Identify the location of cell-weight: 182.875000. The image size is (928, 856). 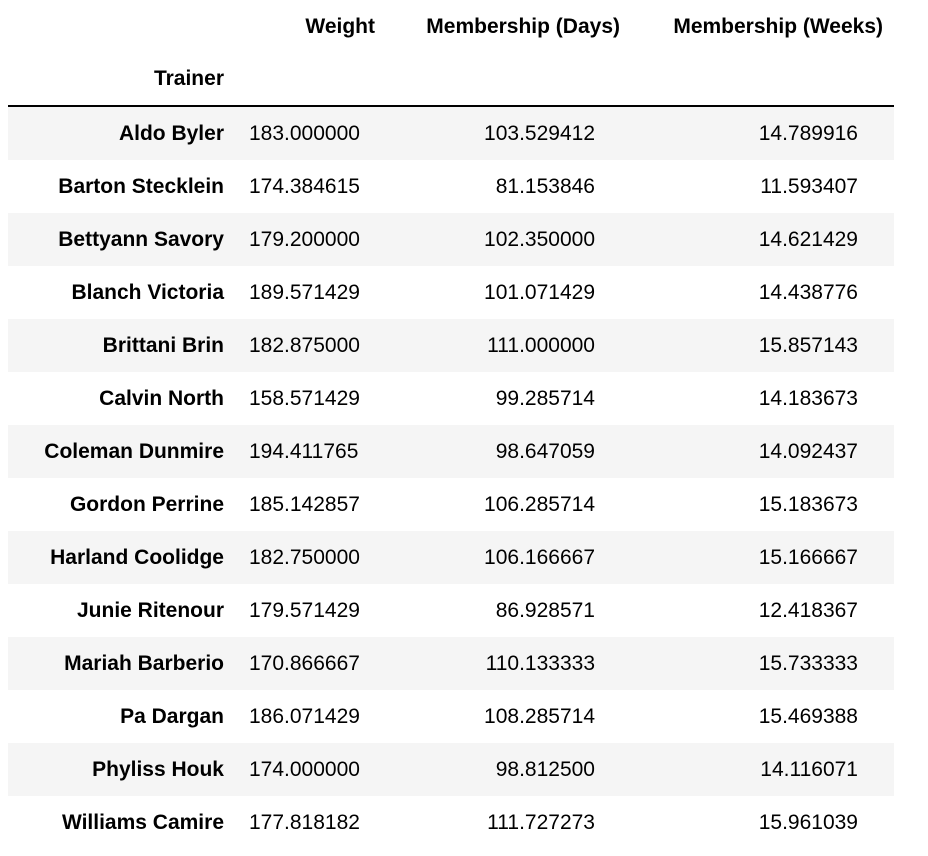
(304, 345).